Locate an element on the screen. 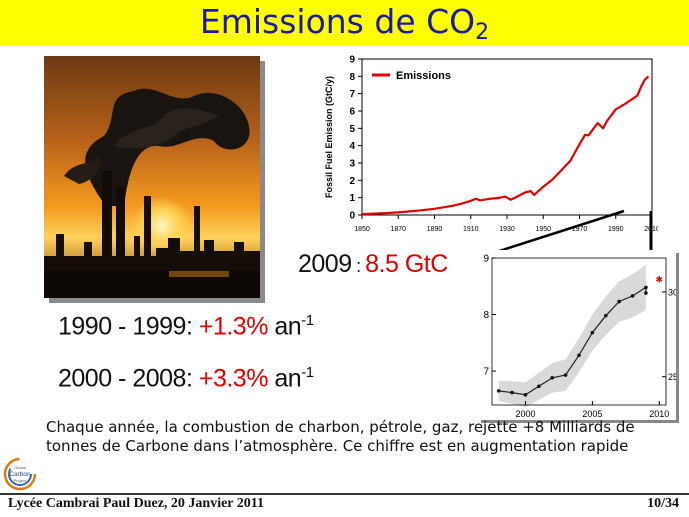  inset-y2-tick-label: 25 is located at coordinates (672, 377).